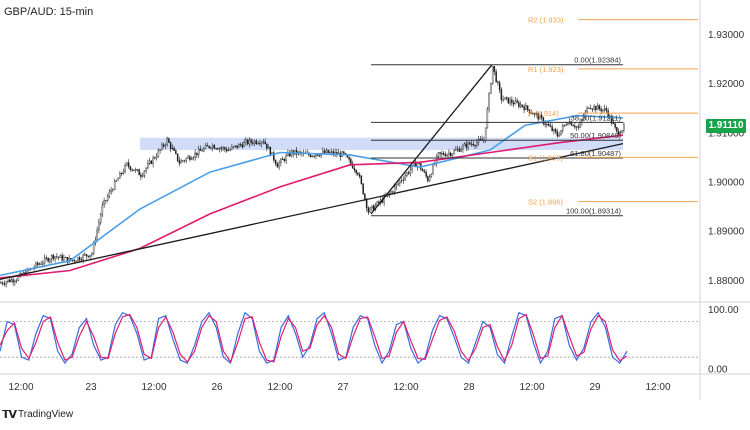 Image resolution: width=750 pixels, height=430 pixels. I want to click on pivot-label: R1 (1.923), so click(546, 69).